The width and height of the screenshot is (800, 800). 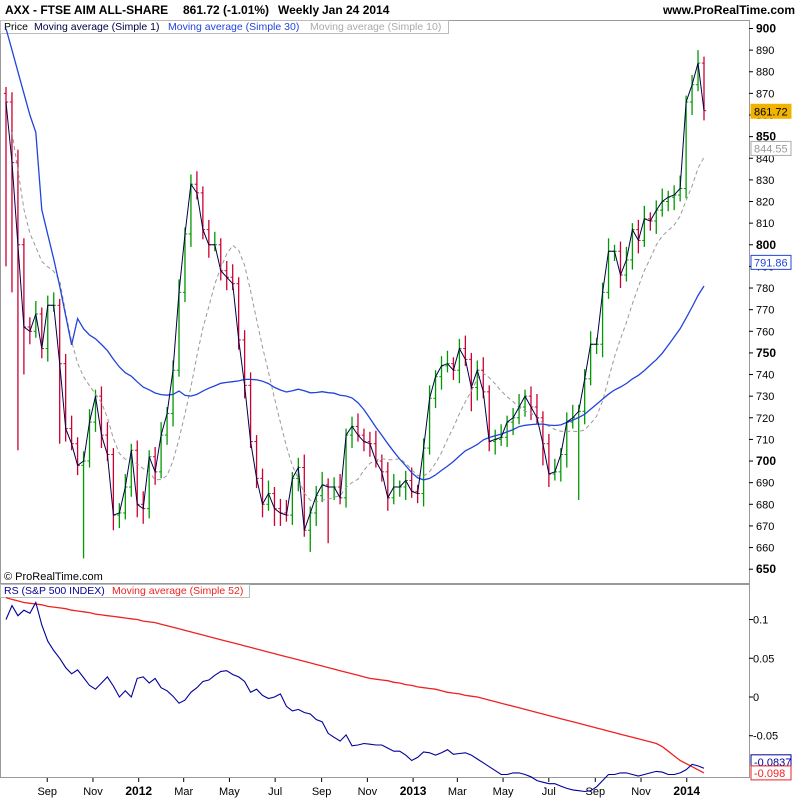 What do you see at coordinates (765, 94) in the screenshot?
I see `price-tick-label: 870` at bounding box center [765, 94].